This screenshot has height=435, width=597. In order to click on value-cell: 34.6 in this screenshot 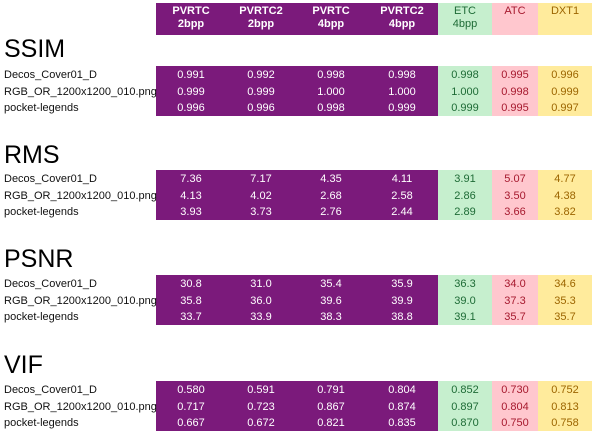, I will do `click(565, 284)`.